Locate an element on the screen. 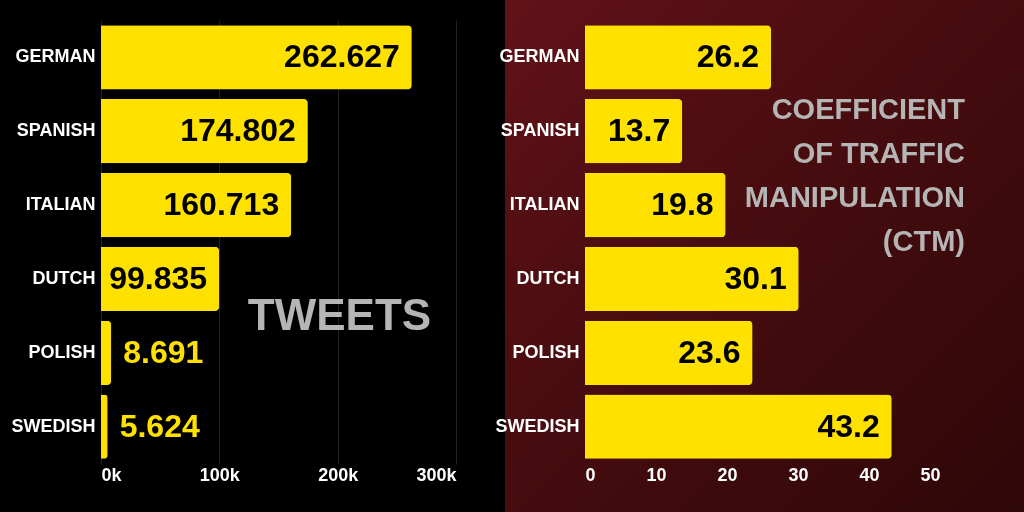 The image size is (1024, 512). data-label: 13.7 is located at coordinates (639, 130).